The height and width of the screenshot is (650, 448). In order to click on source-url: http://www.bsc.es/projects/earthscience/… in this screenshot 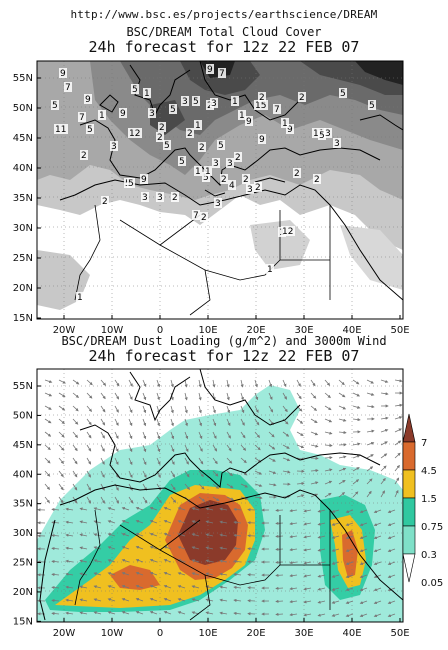, I will do `click(224, 14)`.